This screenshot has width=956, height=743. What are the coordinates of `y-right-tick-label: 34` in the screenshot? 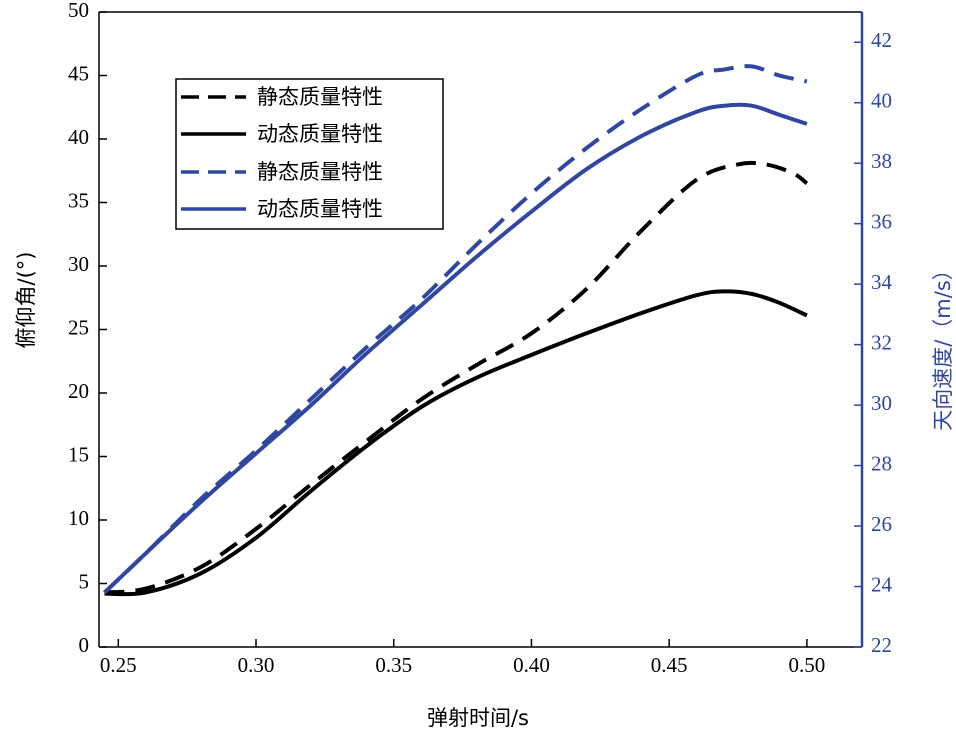 It's located at (882, 282).